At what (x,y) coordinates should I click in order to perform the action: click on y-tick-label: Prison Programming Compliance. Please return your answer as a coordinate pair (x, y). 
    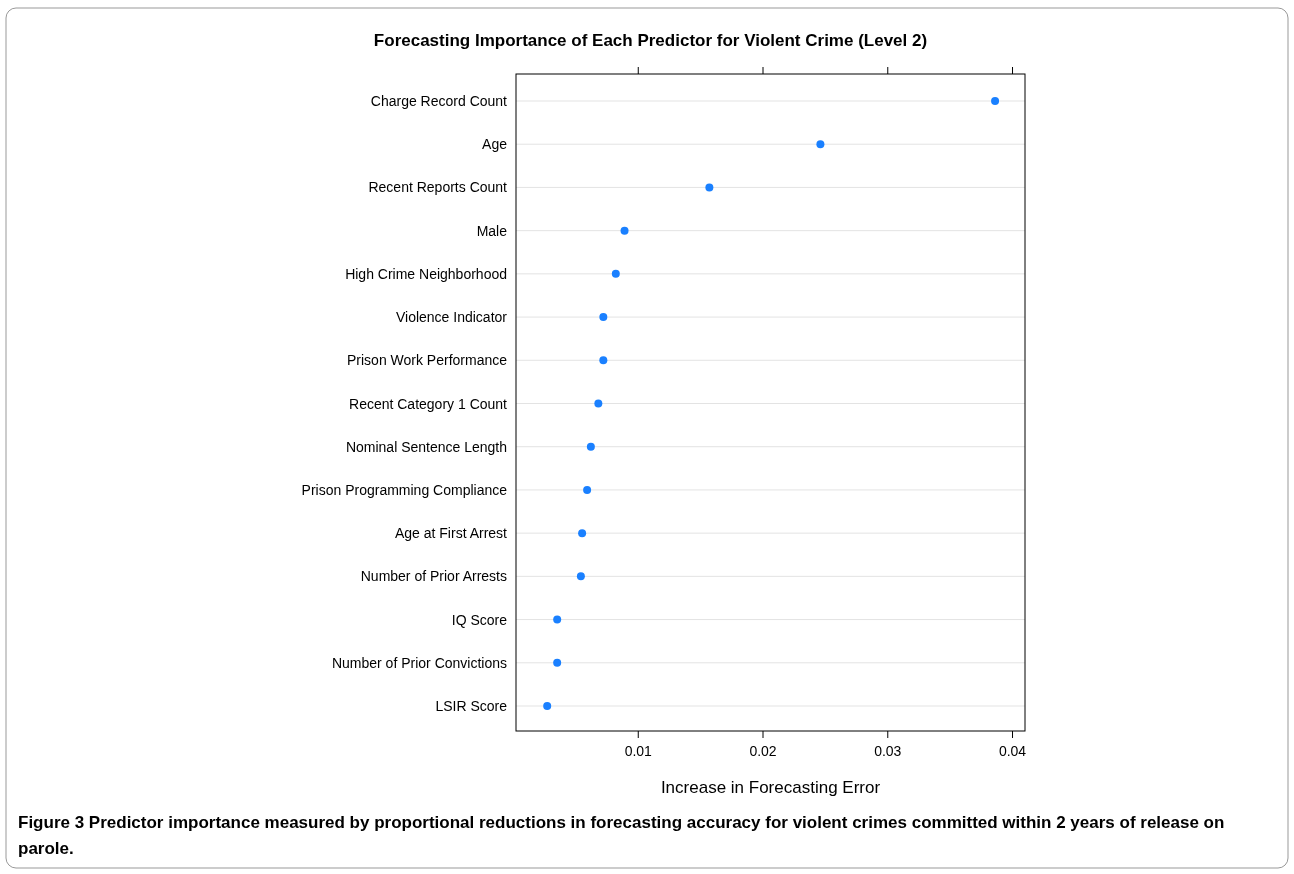
    Looking at the image, I should click on (404, 489).